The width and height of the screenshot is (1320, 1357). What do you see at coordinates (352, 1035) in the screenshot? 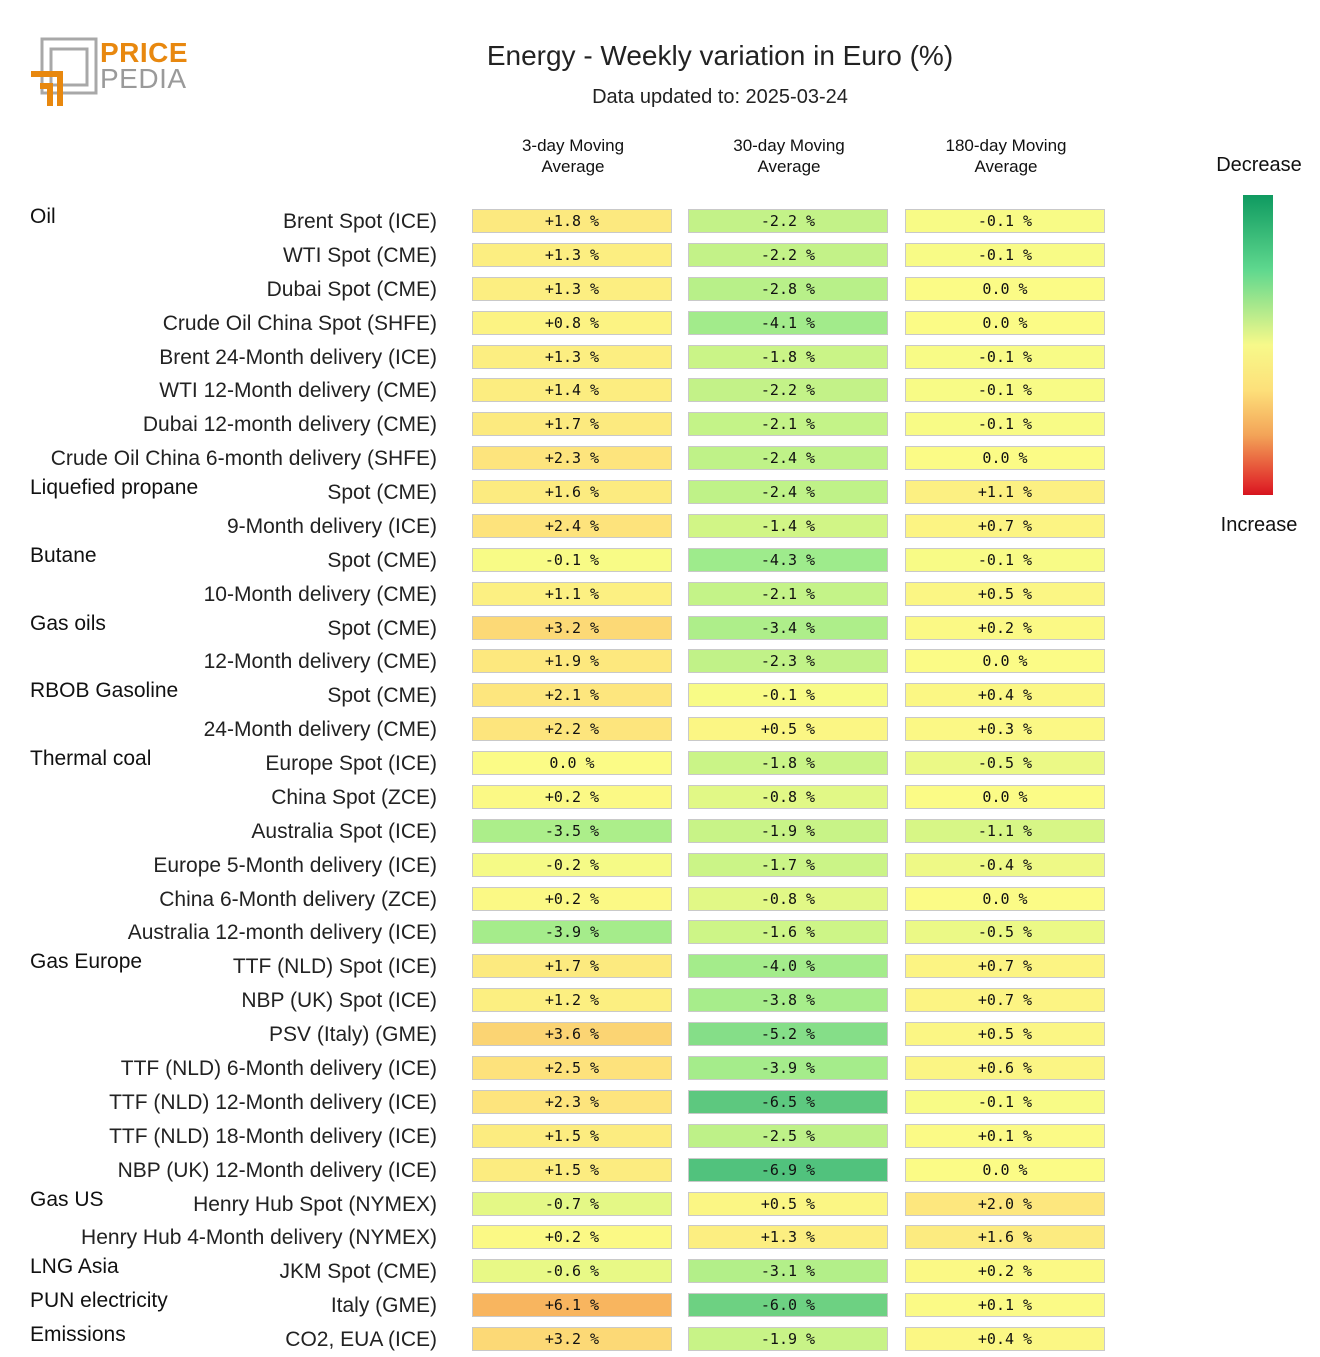
I see `row-label: PSV (Italy) (GME)` at bounding box center [352, 1035].